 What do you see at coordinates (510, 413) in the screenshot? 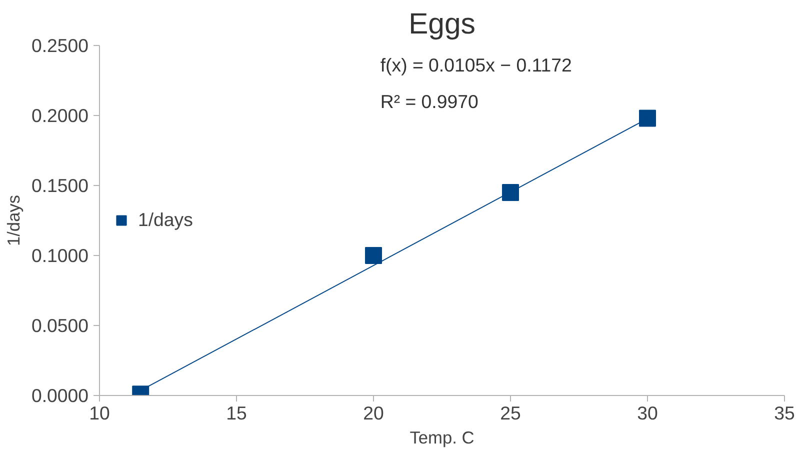
I see `x-tick-label: 25` at bounding box center [510, 413].